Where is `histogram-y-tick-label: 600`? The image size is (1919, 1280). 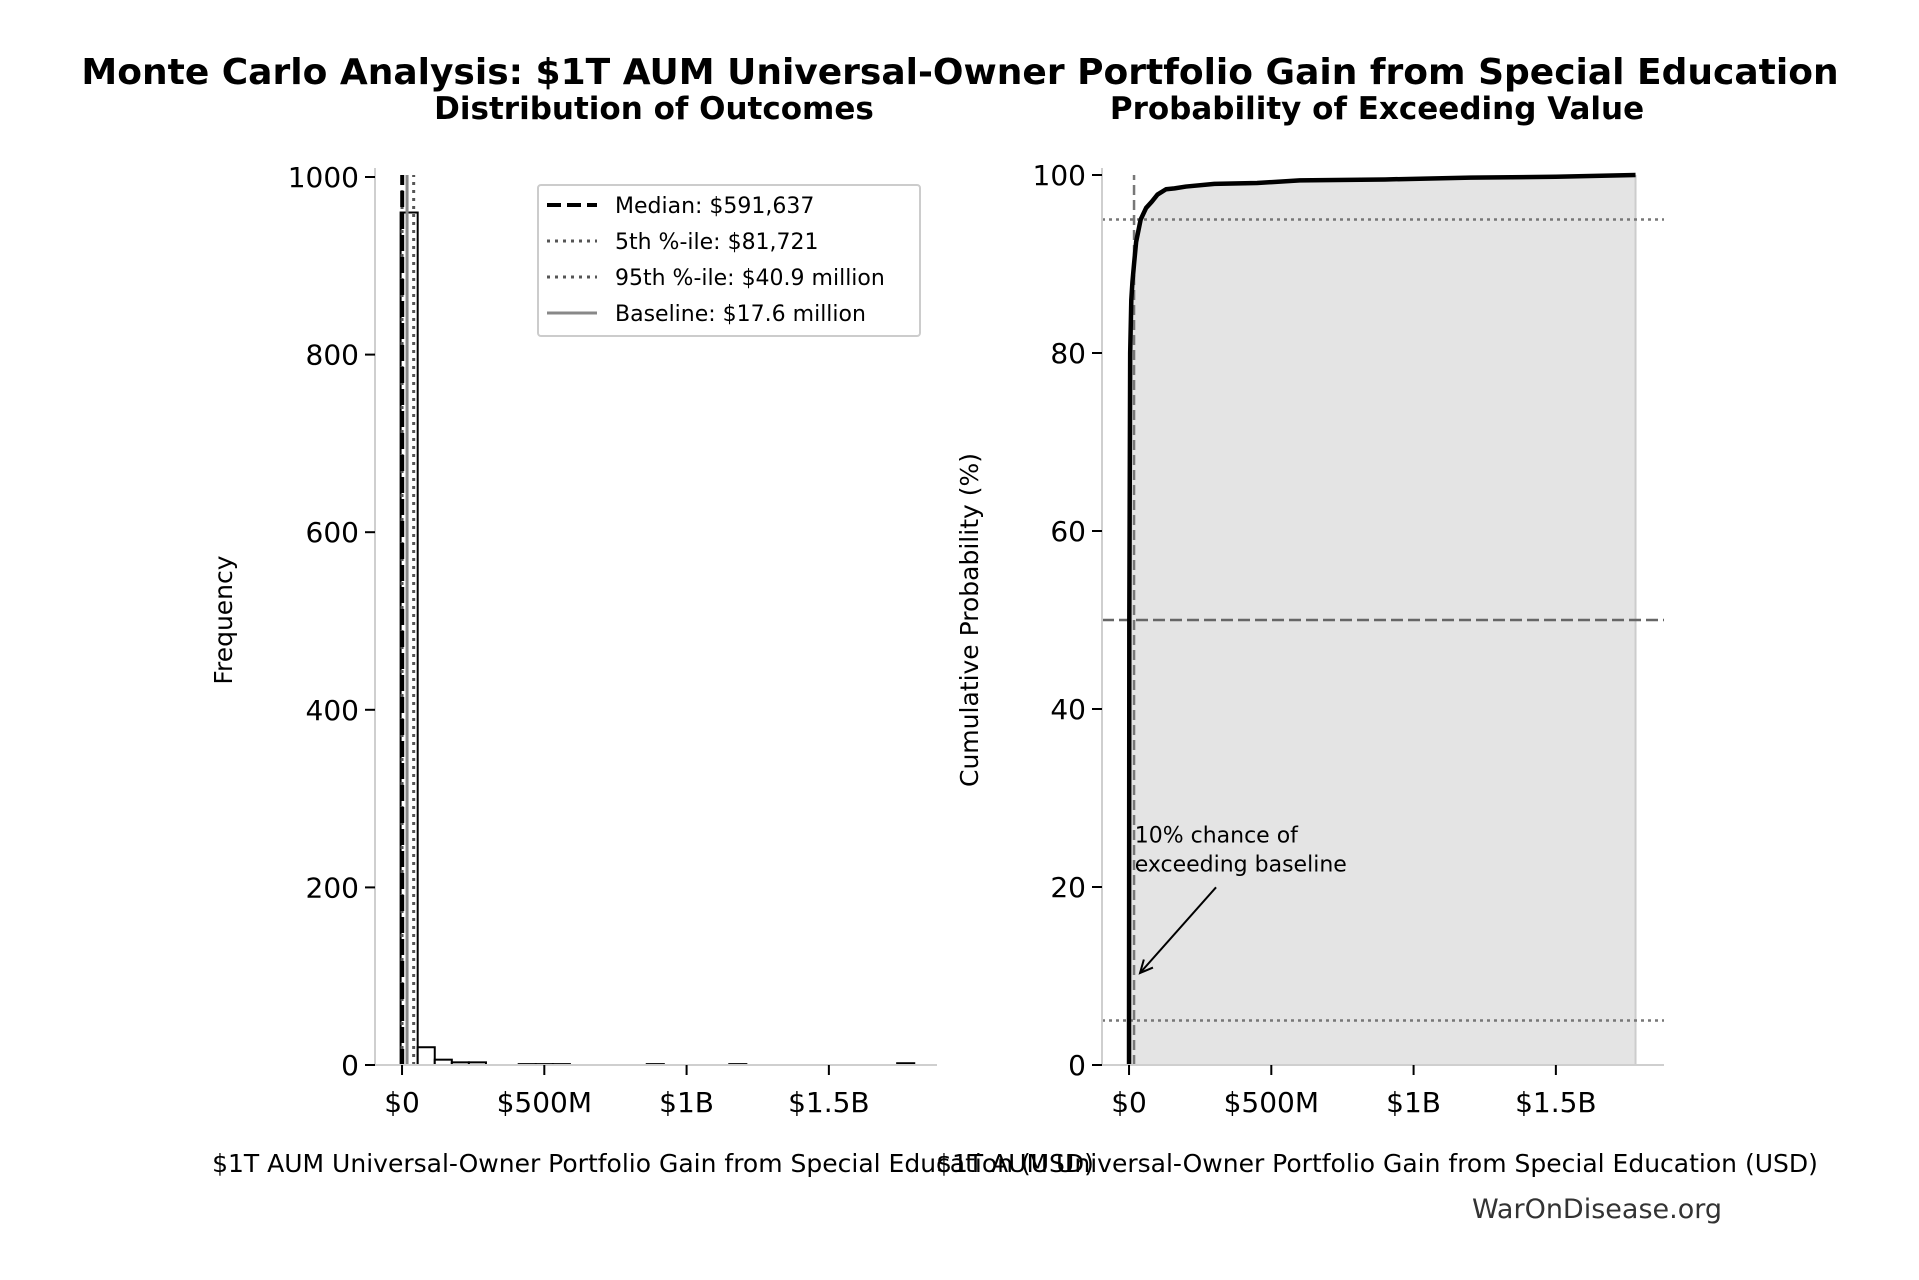 histogram-y-tick-label: 600 is located at coordinates (332, 532).